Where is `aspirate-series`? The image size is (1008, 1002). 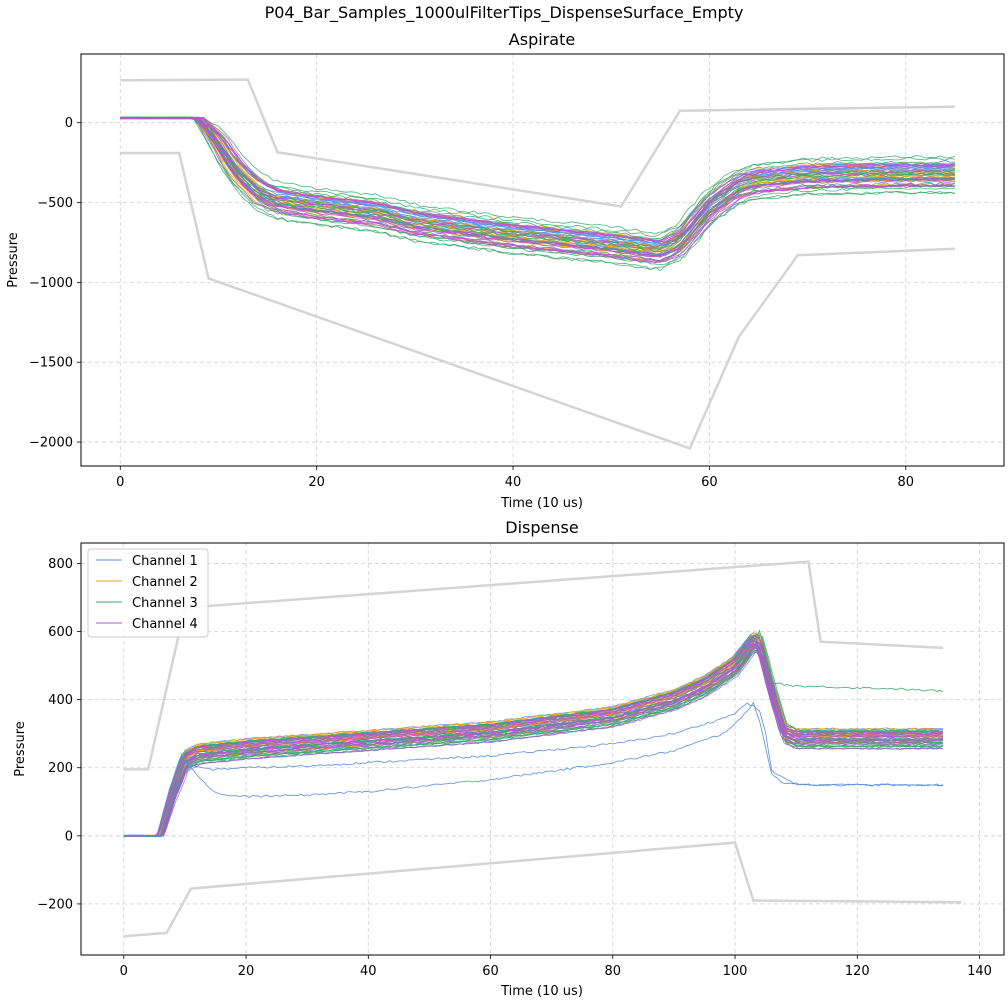
aspirate-series is located at coordinates (538, 194).